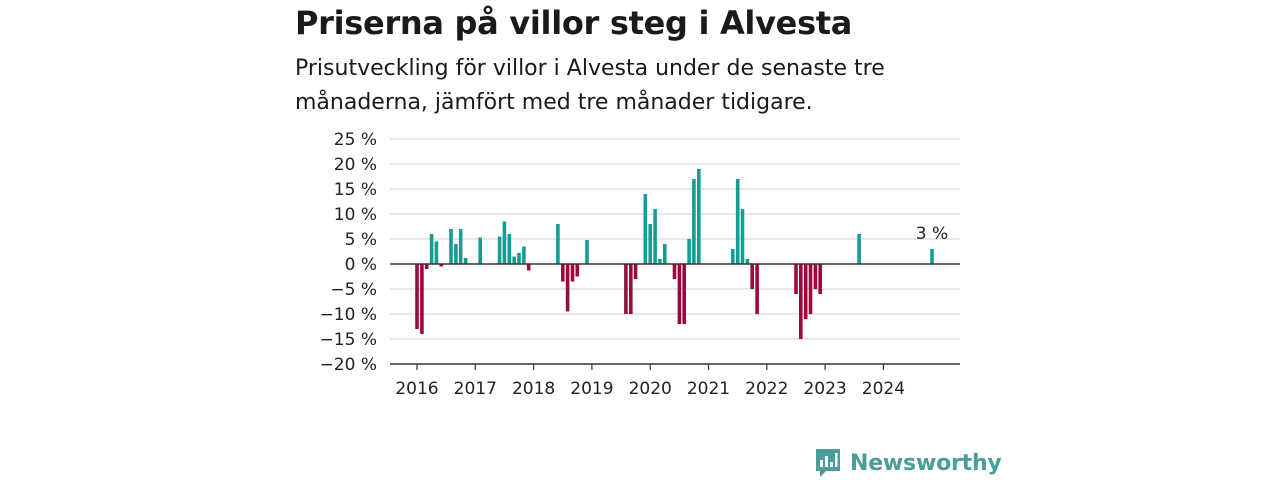  Describe the element at coordinates (355, 165) in the screenshot. I see `y-tick-label: 20 %` at that location.